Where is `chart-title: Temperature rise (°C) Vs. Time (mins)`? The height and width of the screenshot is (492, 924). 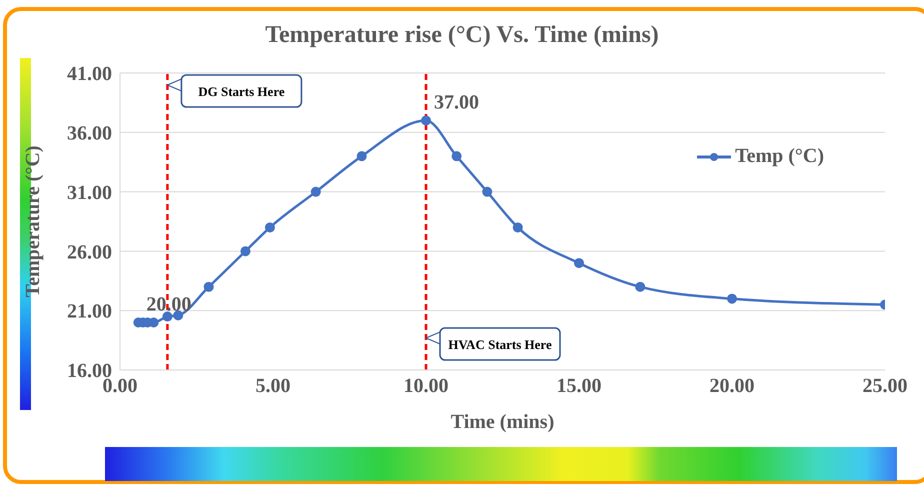
chart-title: Temperature rise (°C) Vs. Time (mins) is located at coordinates (462, 35).